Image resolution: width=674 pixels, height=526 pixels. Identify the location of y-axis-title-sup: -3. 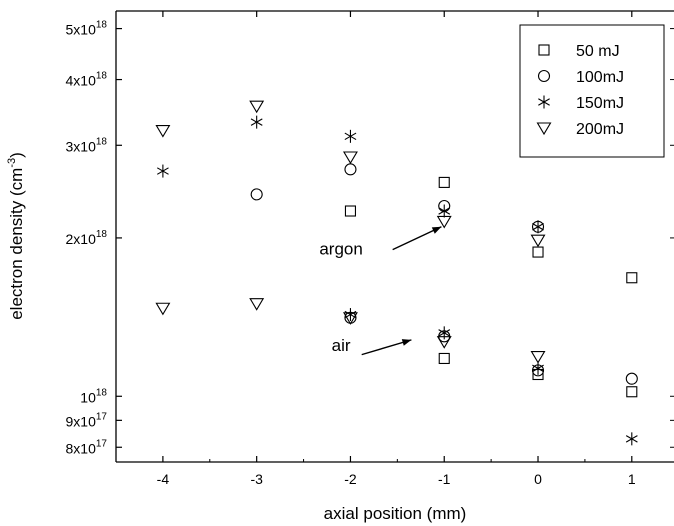
(12, 163).